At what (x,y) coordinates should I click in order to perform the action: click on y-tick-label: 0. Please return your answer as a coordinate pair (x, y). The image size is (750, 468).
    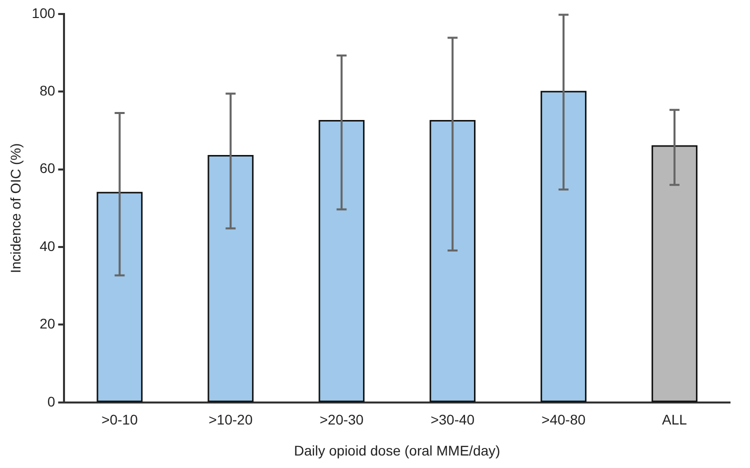
    Looking at the image, I should click on (51, 401).